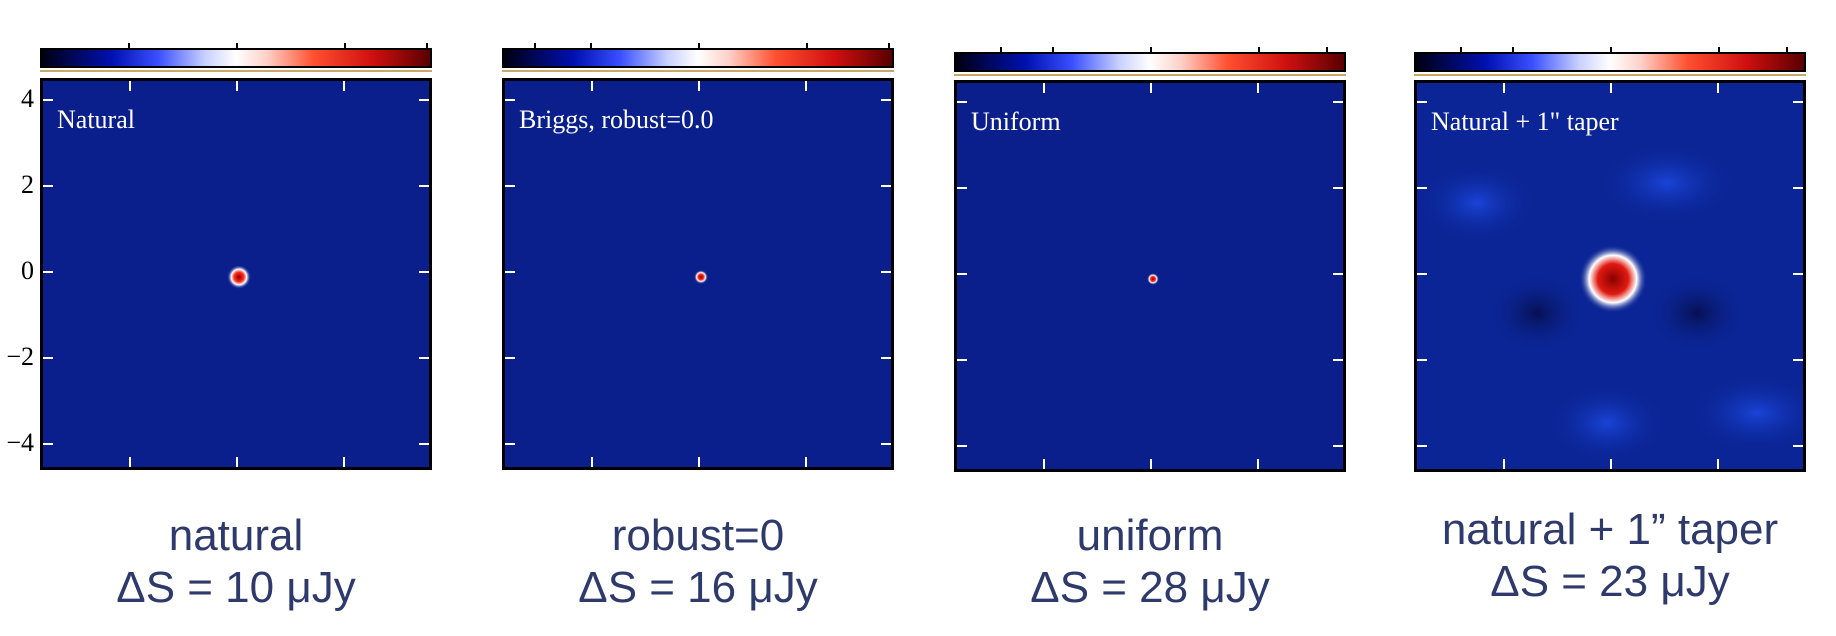 The width and height of the screenshot is (1836, 636). I want to click on image-map: Uniform, so click(1150, 276).